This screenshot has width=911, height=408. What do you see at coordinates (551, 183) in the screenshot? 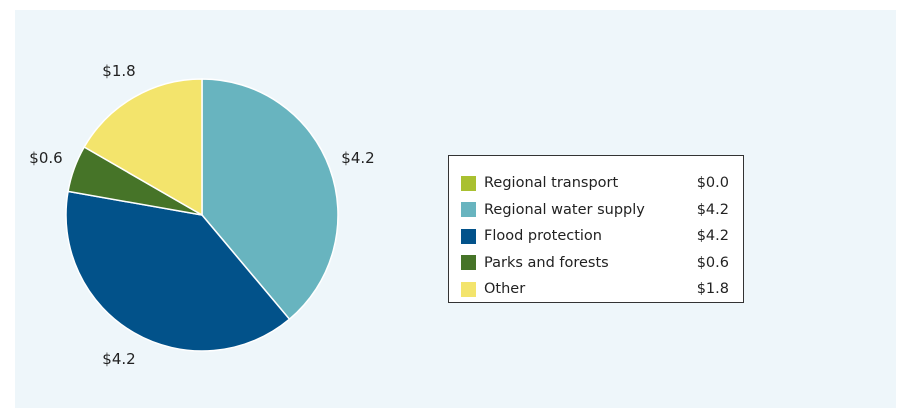
I see `legend-label: Regional transport` at bounding box center [551, 183].